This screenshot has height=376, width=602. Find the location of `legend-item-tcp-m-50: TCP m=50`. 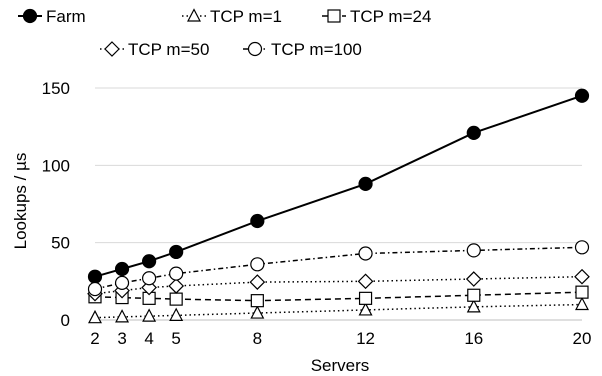

legend-item-tcp-m-50: TCP m=50 is located at coordinates (154, 49).